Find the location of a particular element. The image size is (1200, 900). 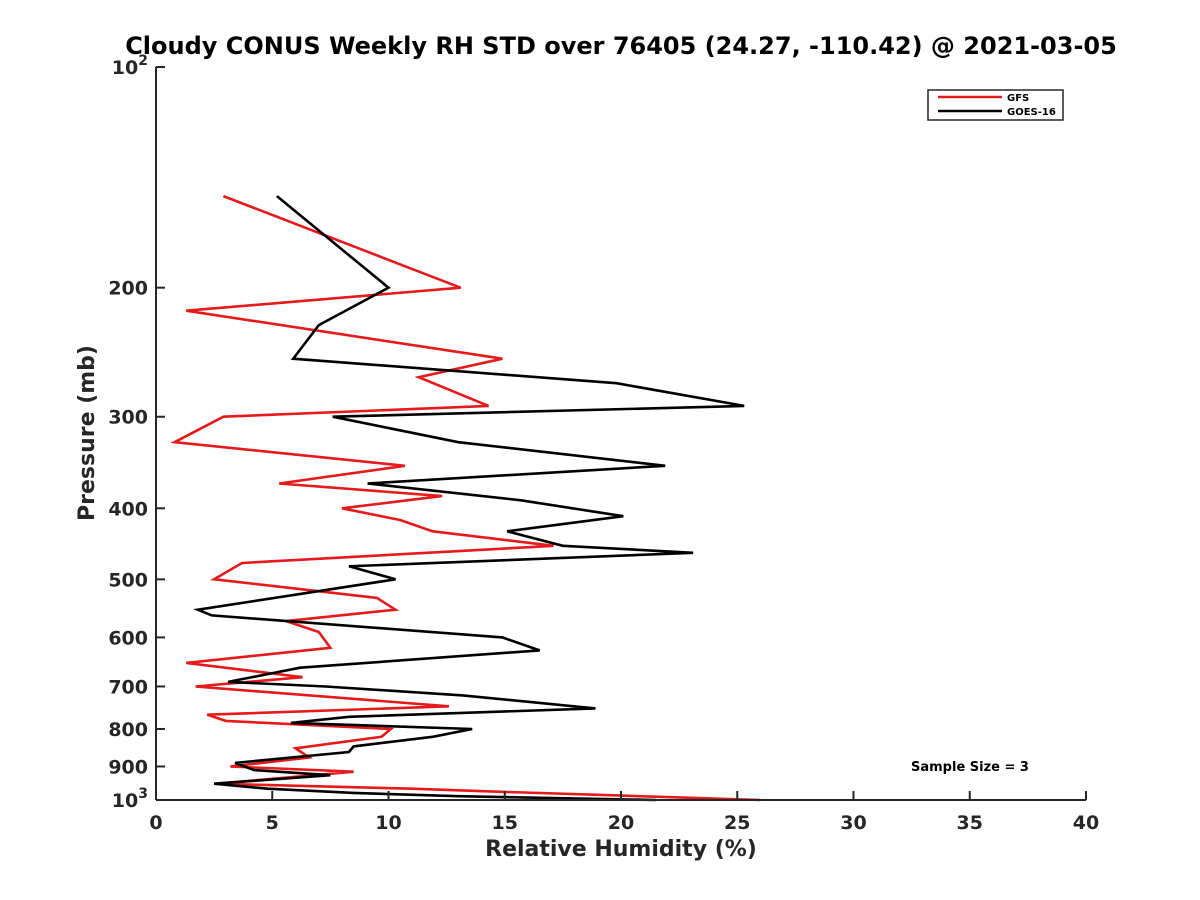

legend: GFS GOES-16 is located at coordinates (995, 105).